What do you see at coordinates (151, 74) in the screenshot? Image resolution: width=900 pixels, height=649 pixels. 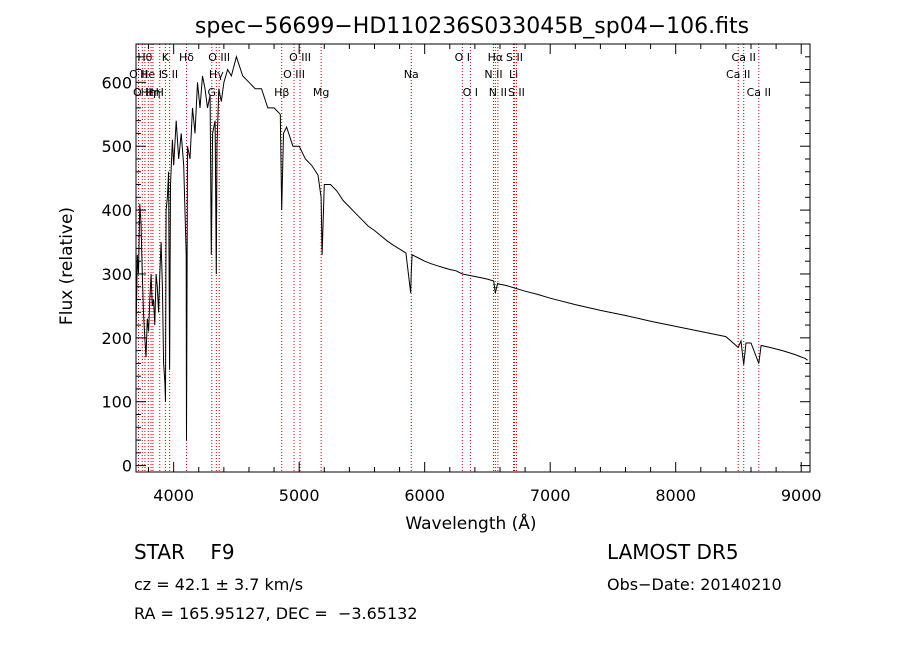 I see `line-marker-label: He I` at bounding box center [151, 74].